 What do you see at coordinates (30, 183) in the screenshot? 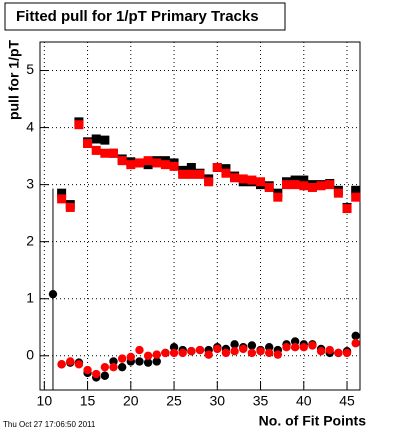
I see `y-tick-label: 3` at bounding box center [30, 183].